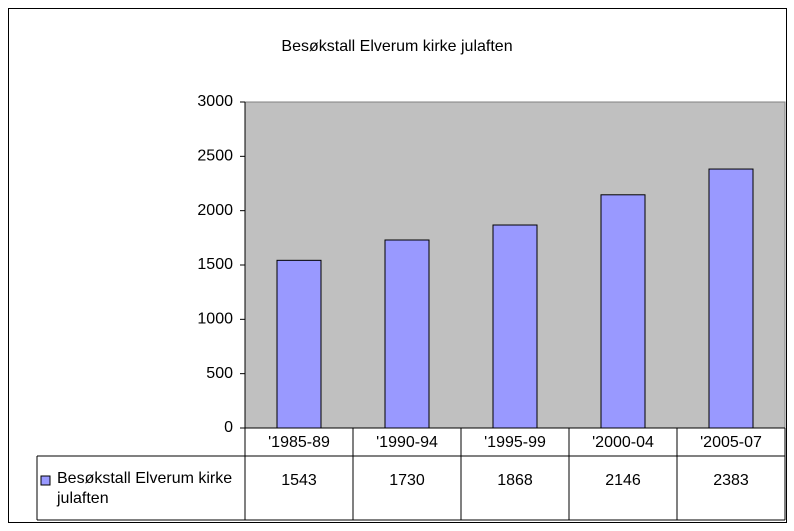  I want to click on y-tick-label: 2500, so click(215, 156).